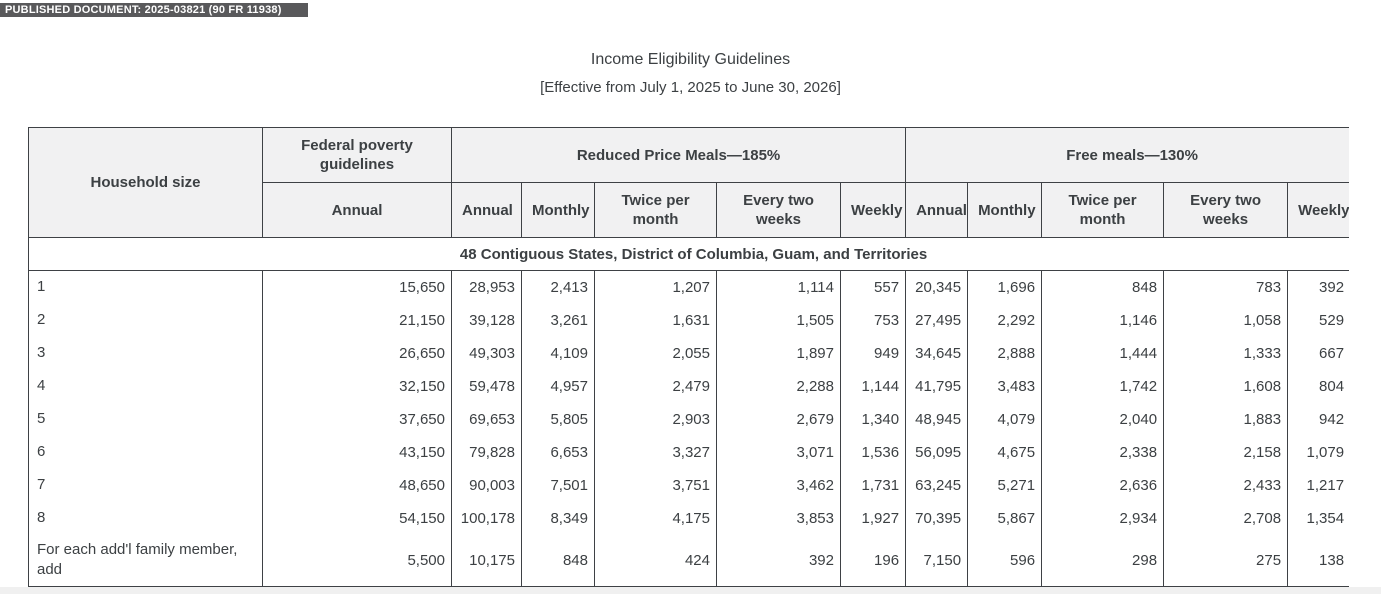 This screenshot has height=597, width=1381. Describe the element at coordinates (655, 287) in the screenshot. I see `value-cell: 1,207` at that location.